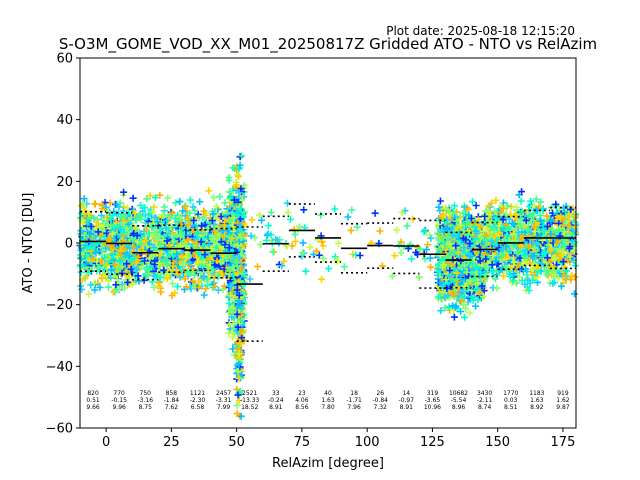 The image size is (640, 480). What do you see at coordinates (484, 393) in the screenshot?
I see `bin-count-label: 3430` at bounding box center [484, 393].